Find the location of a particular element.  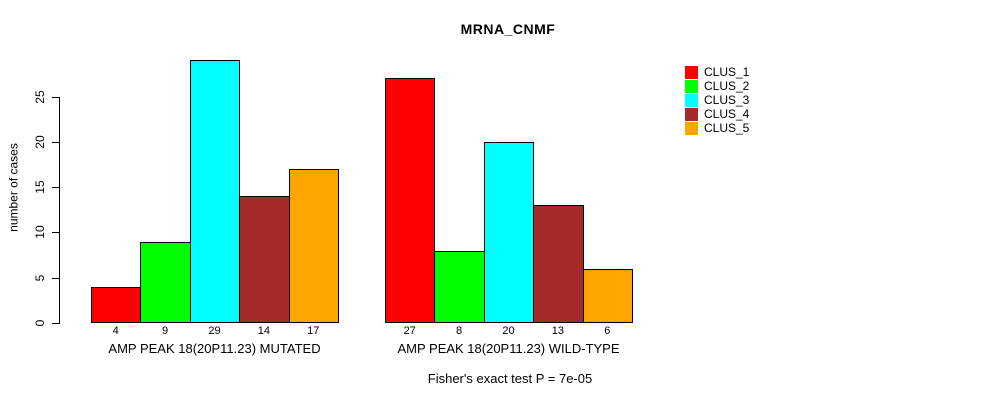

bar-value-label: 29 is located at coordinates (214, 331).